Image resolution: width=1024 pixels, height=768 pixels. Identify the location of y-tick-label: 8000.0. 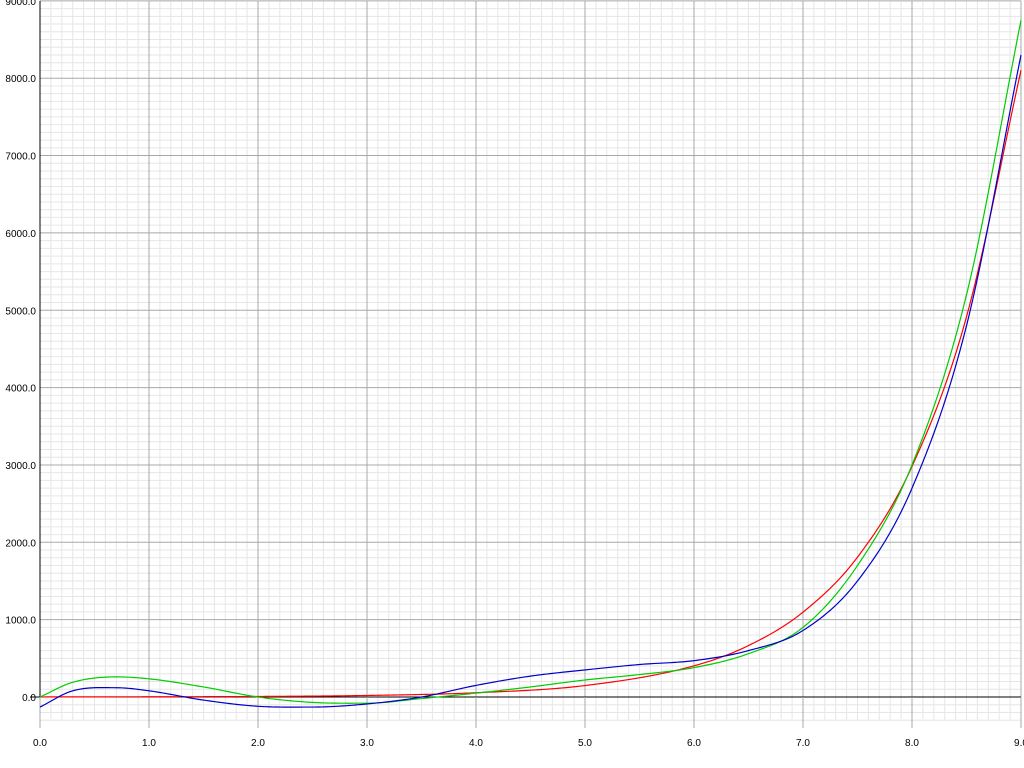
(20, 79).